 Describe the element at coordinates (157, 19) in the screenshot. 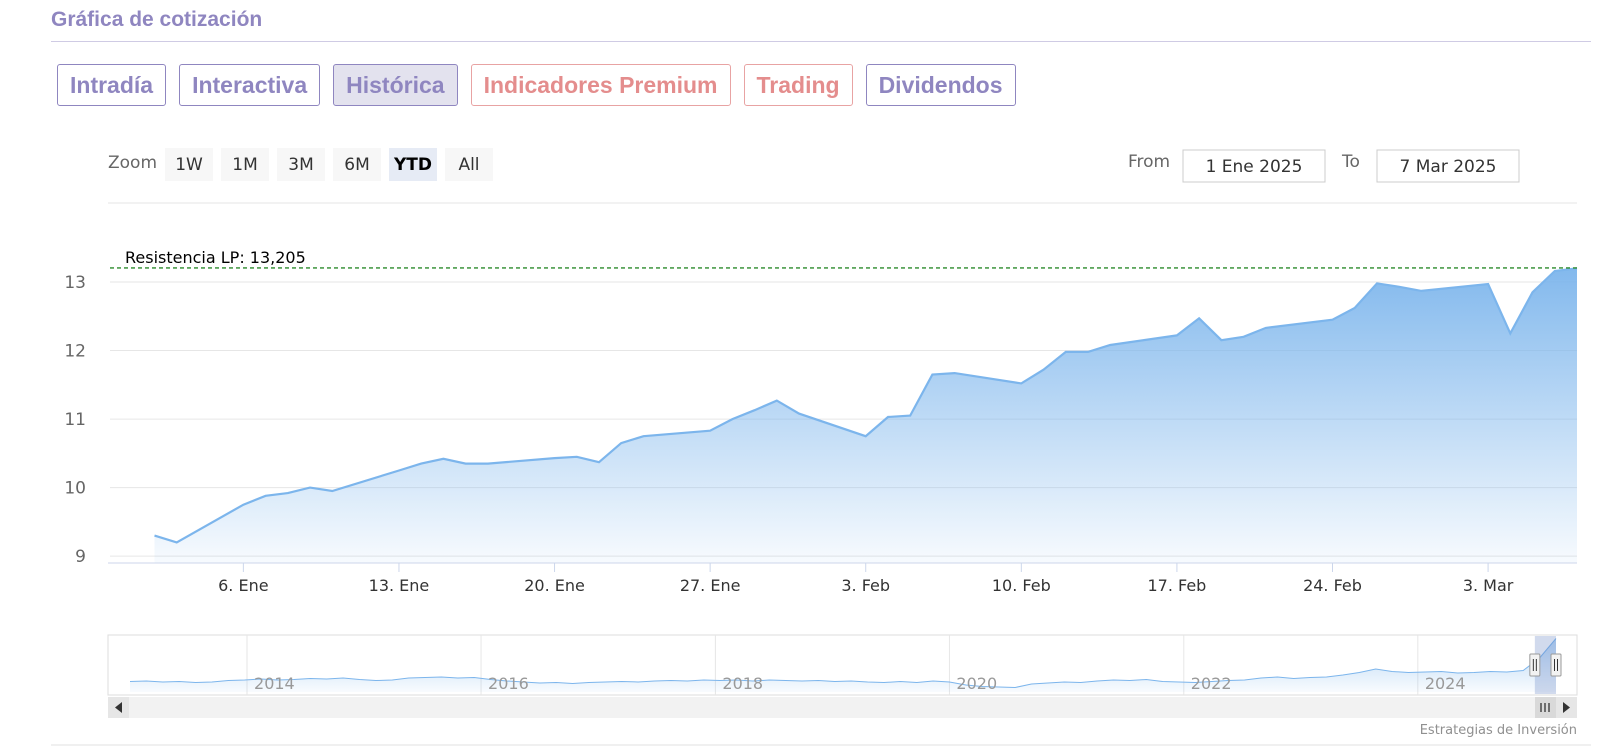

I see `section-title: Gráfica de cotización` at that location.